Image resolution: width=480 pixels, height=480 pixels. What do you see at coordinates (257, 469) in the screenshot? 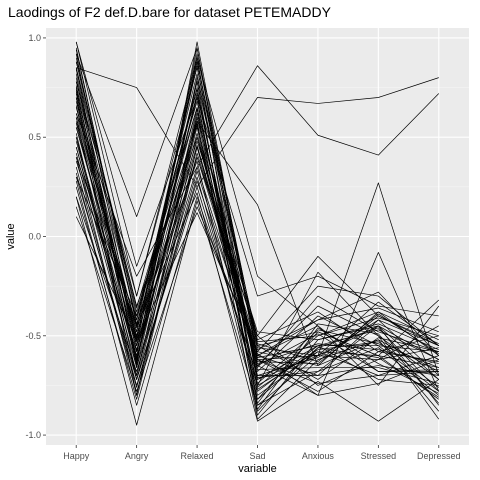
I see `x-axis-title: variable` at bounding box center [257, 469].